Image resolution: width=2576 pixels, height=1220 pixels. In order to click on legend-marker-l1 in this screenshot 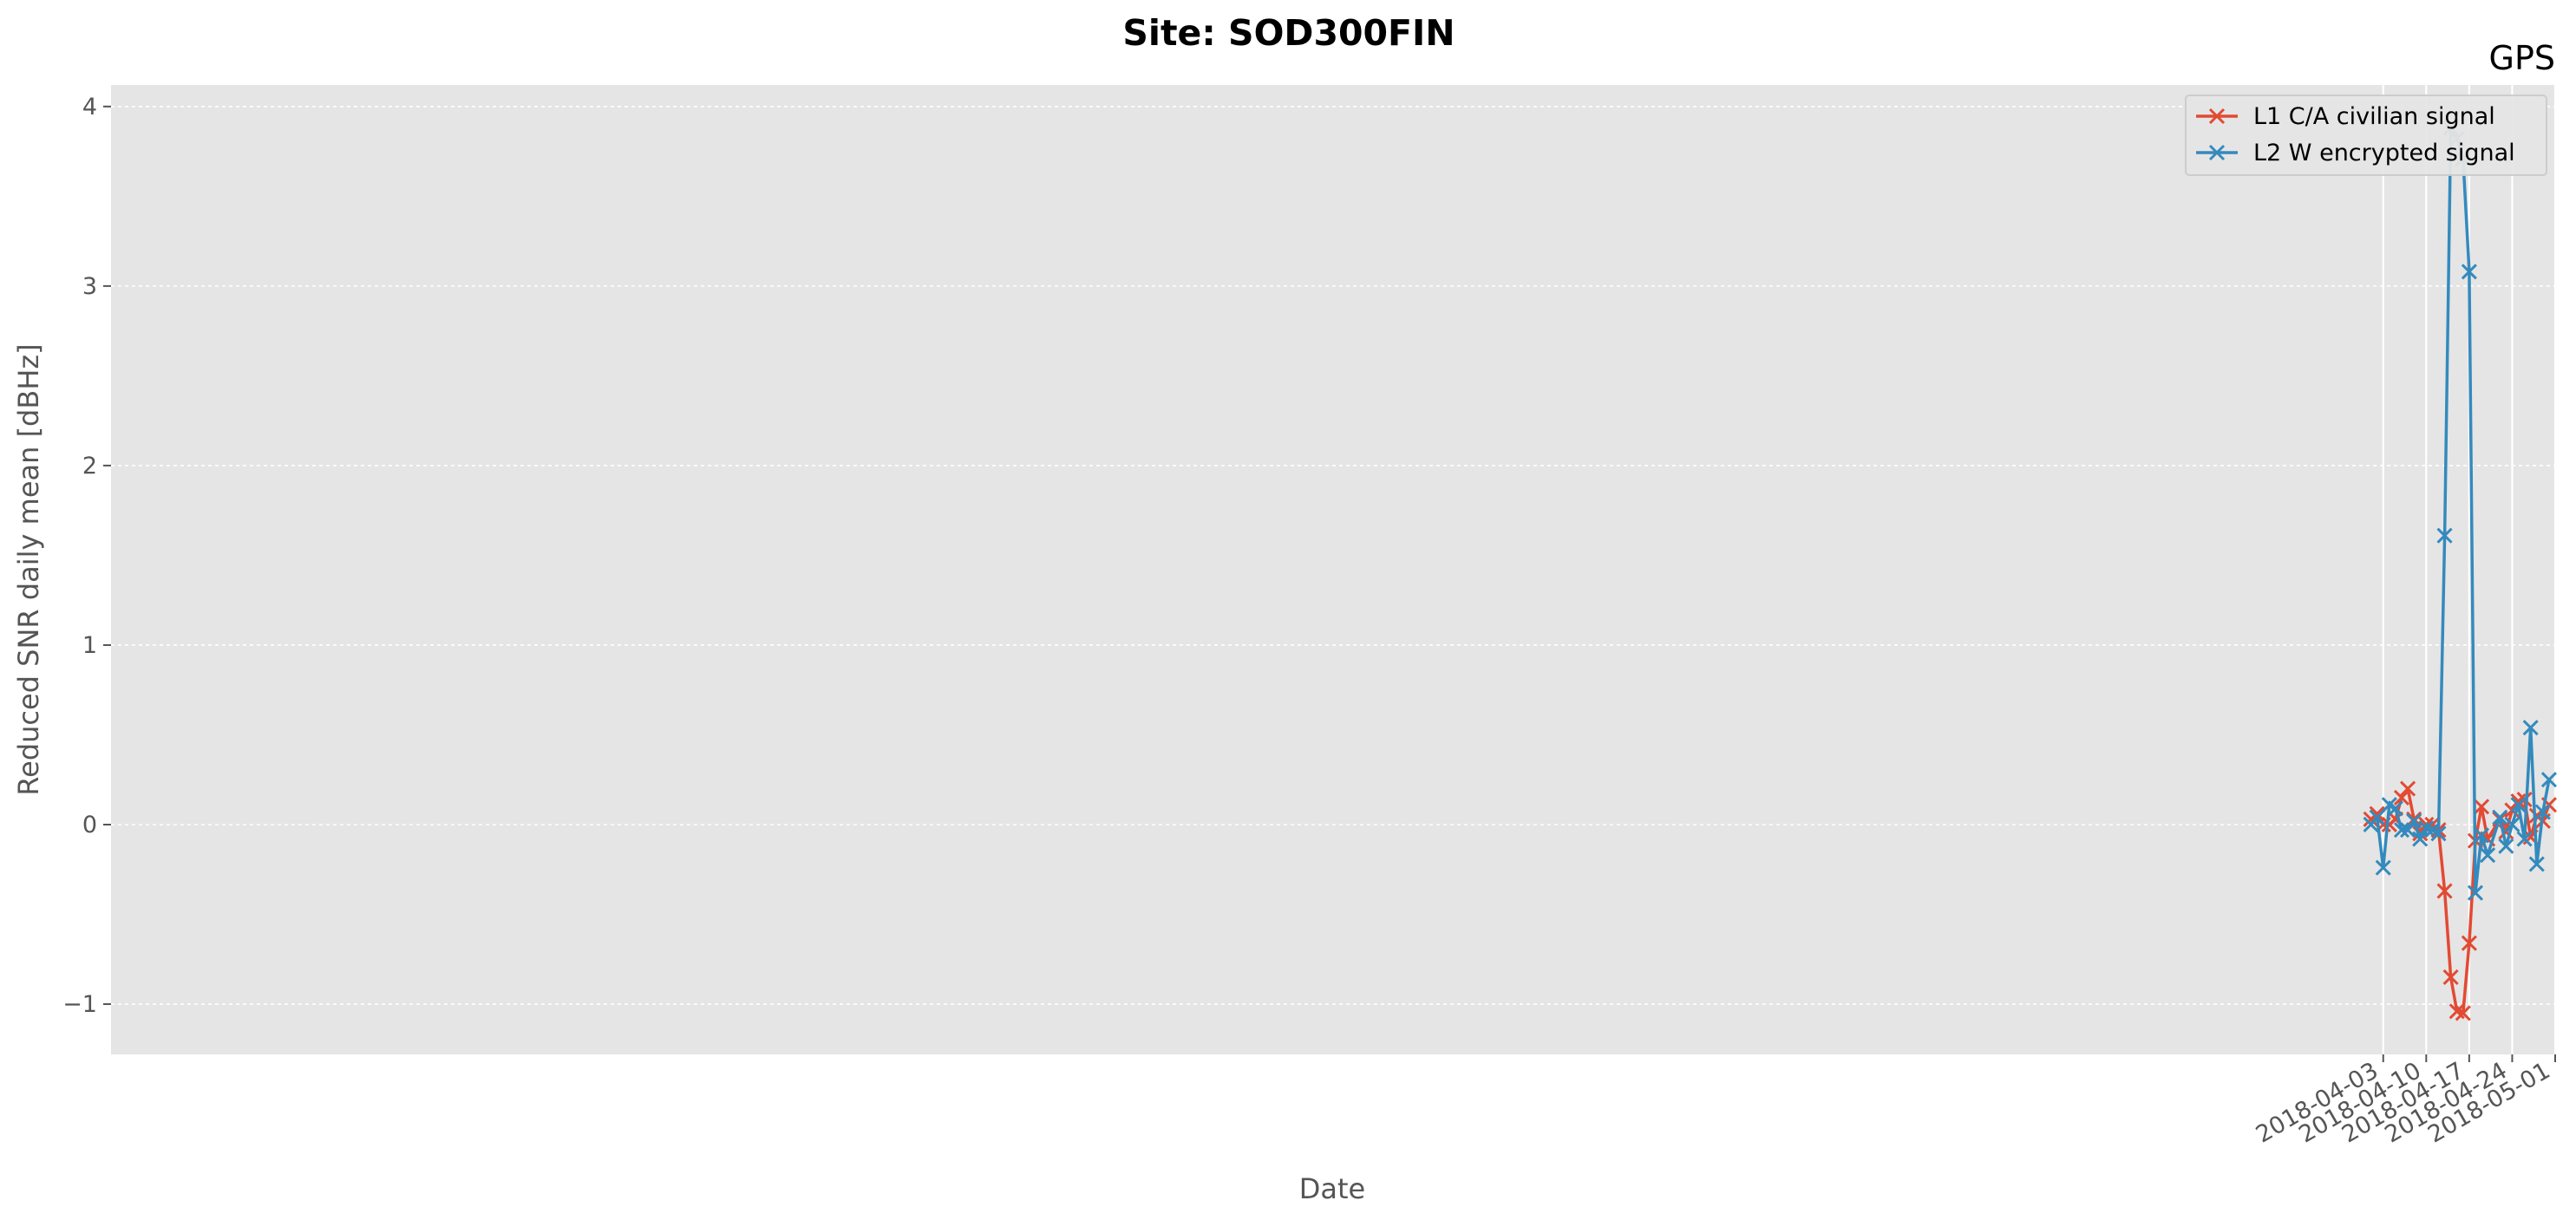, I will do `click(2217, 116)`.